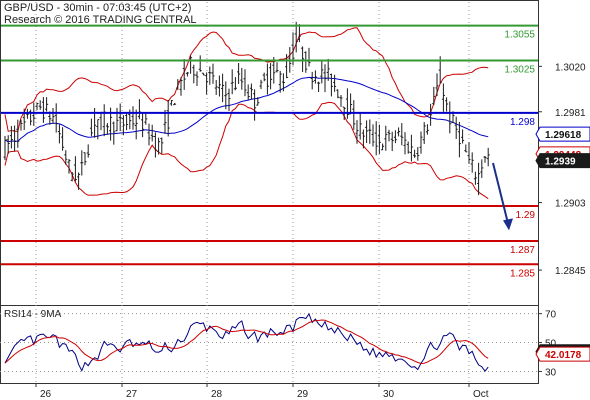 The image size is (590, 400). I want to click on rsi-tick-label: 70, so click(551, 315).